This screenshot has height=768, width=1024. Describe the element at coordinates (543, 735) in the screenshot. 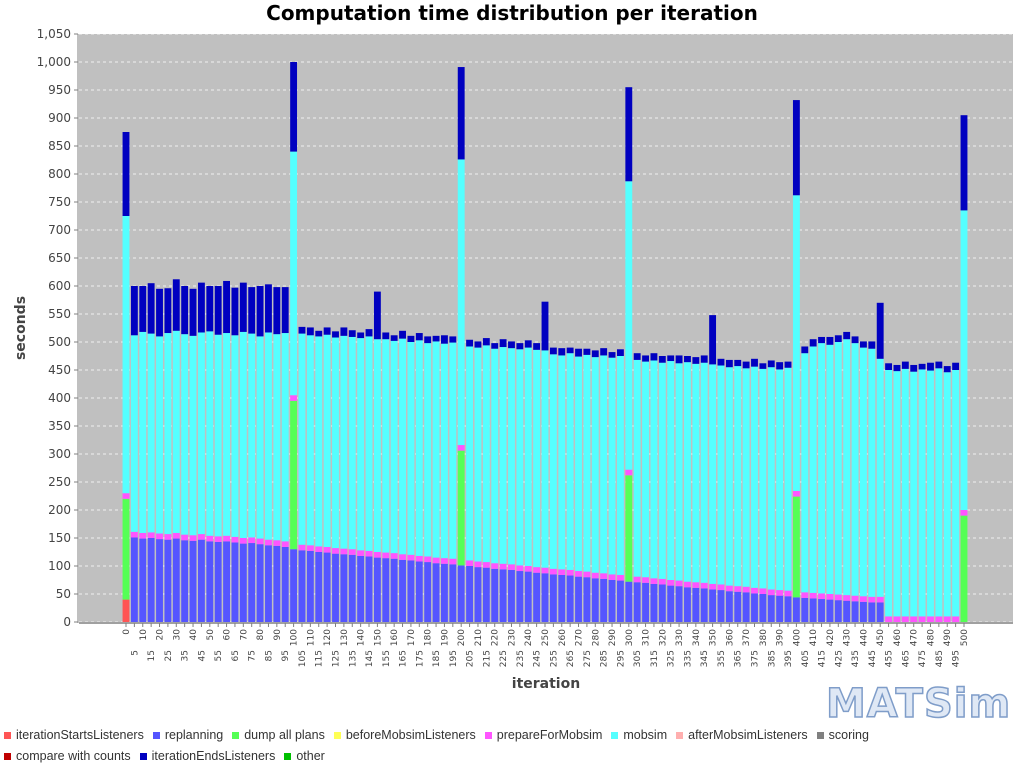

I see `legend-item: prepareForMobsim` at that location.